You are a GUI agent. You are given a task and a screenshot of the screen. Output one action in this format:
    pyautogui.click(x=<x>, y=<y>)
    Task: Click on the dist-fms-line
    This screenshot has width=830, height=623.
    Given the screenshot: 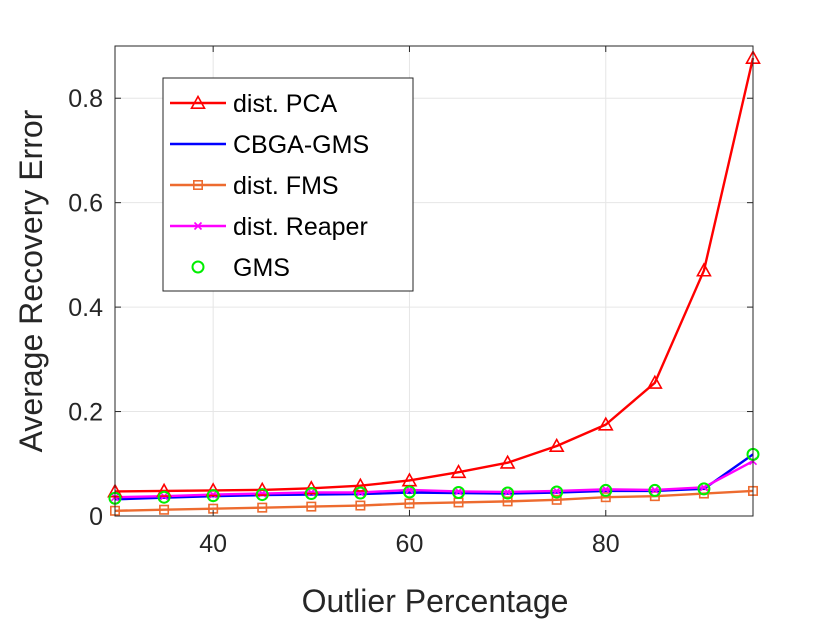 What is the action you would take?
    pyautogui.click(x=434, y=500)
    